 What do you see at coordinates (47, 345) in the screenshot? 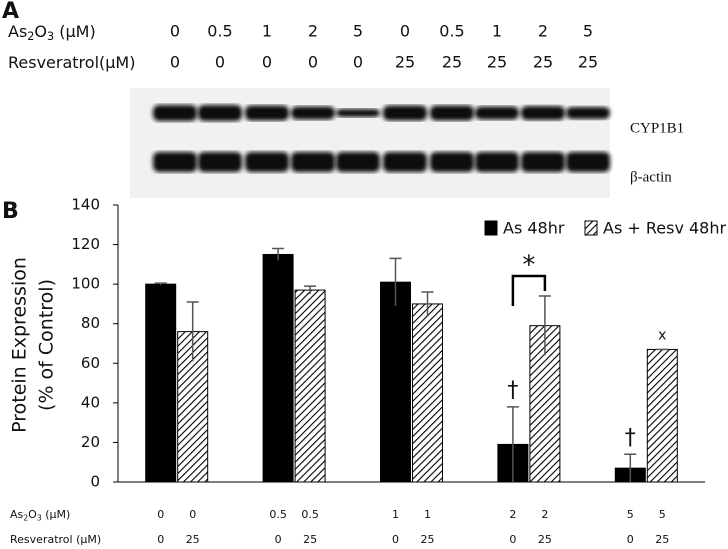
I see `y-axis-label: (% of Control)` at bounding box center [47, 345].